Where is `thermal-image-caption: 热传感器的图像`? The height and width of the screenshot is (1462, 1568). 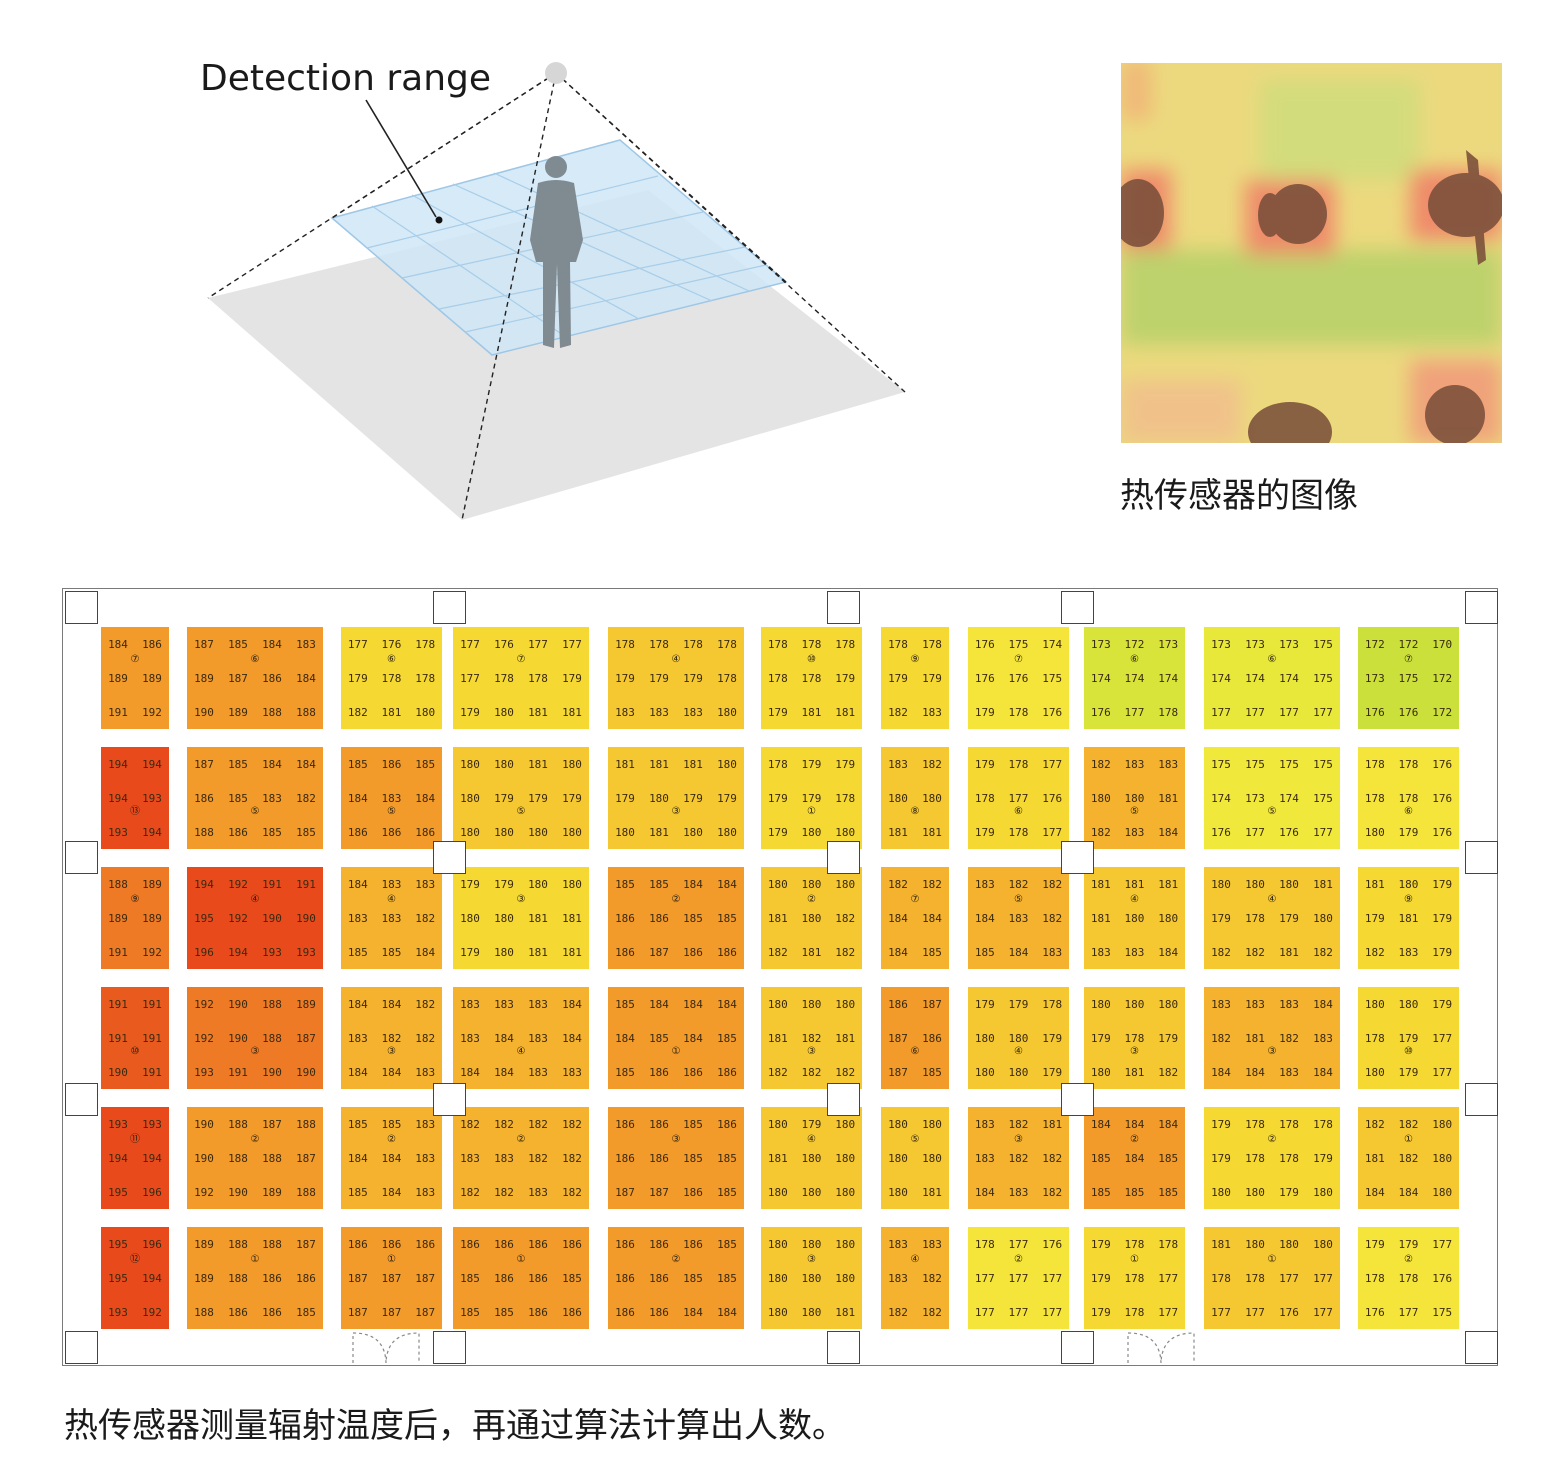 thermal-image-caption: 热传感器的图像 is located at coordinates (1239, 496).